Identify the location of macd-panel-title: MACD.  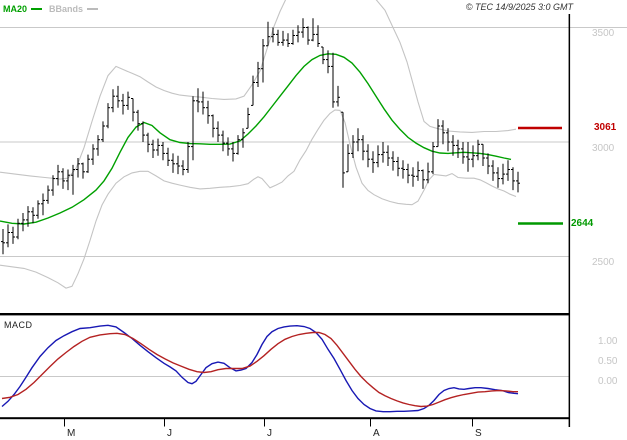
(18, 325).